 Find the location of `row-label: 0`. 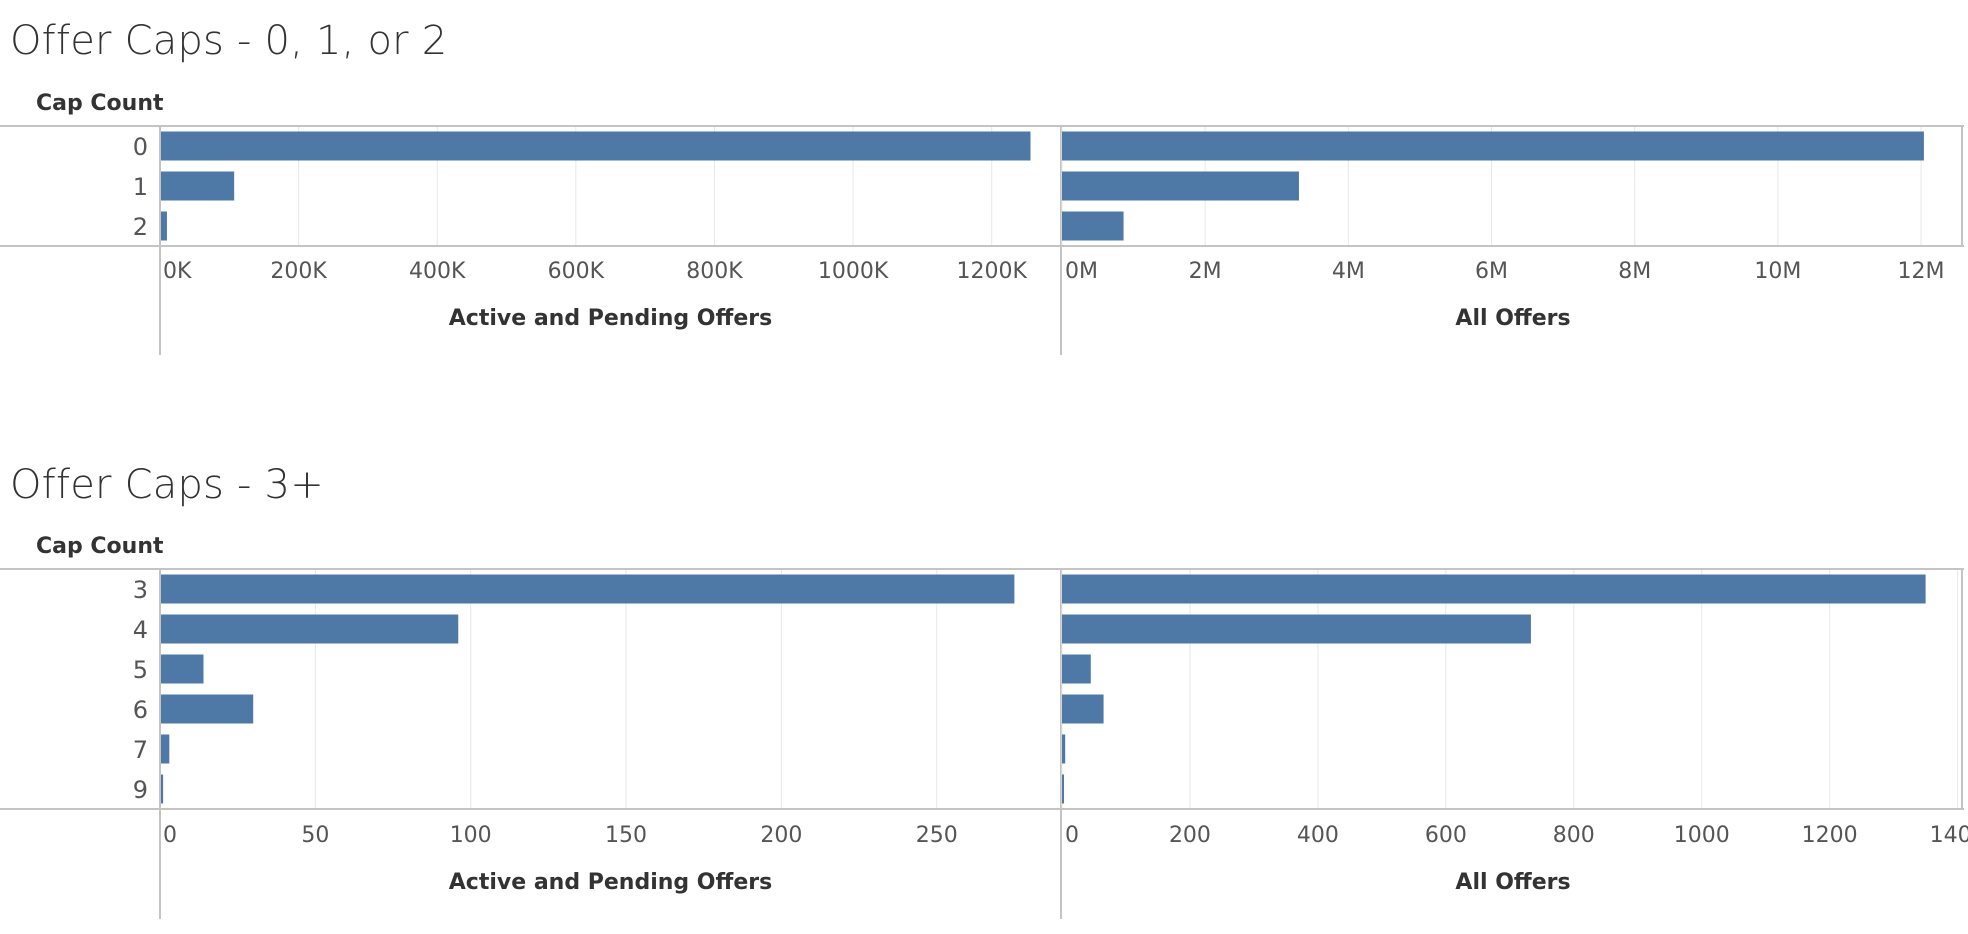

row-label: 0 is located at coordinates (140, 147).